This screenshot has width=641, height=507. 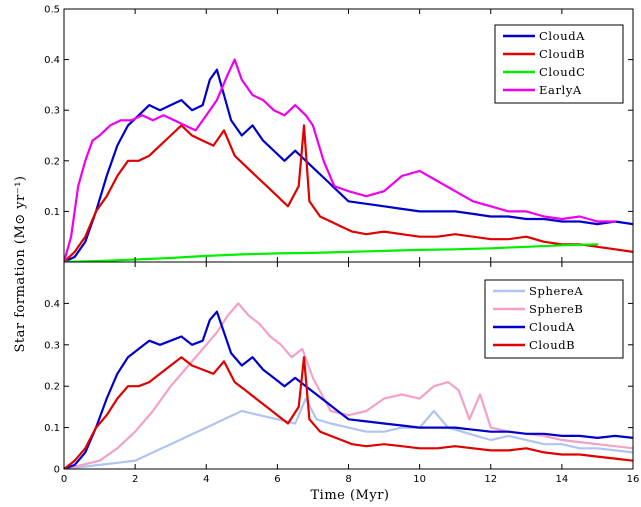 I want to click on y-axis-label: Star formation (M⊙ yr⁻¹), so click(x=20, y=264).